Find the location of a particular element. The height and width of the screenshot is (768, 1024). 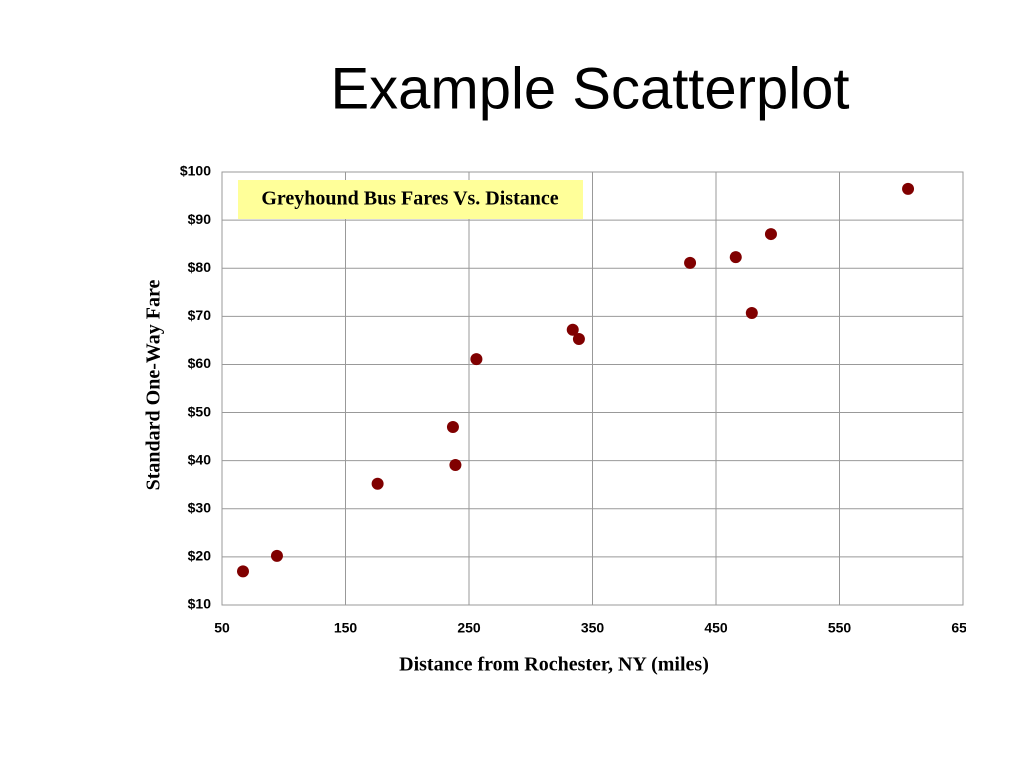

y-axis-label: Standard One-Way Fare is located at coordinates (154, 385).